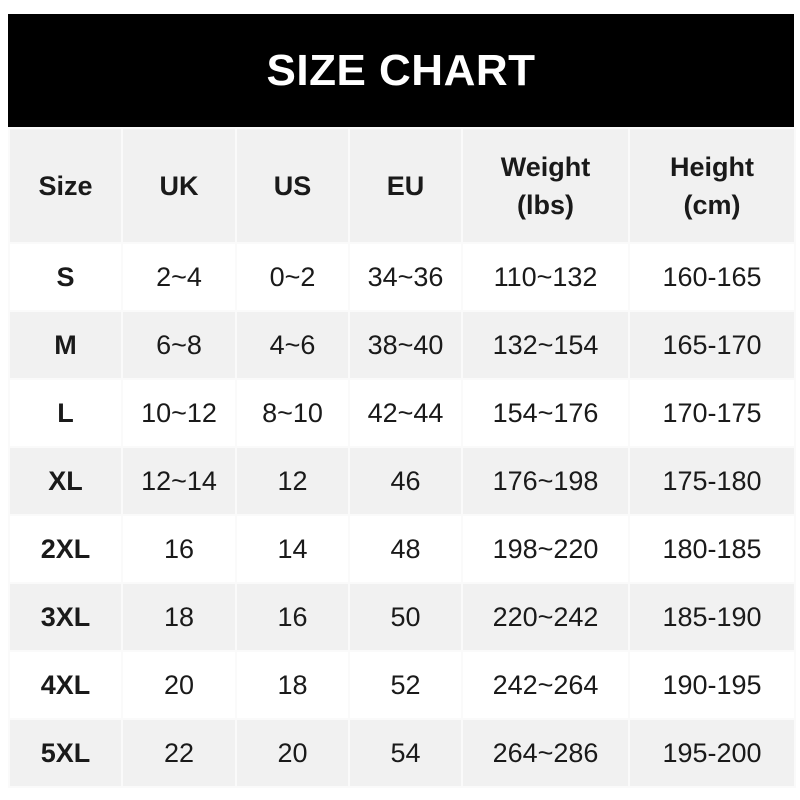  I want to click on size-label-cell: 5XL, so click(65, 753).